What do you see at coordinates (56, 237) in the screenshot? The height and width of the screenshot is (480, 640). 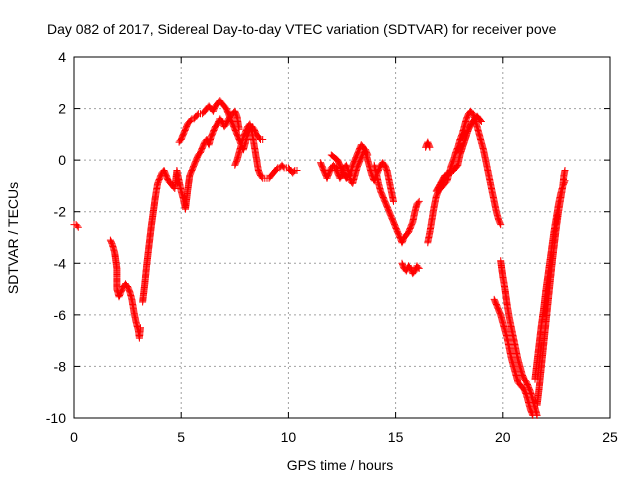 I see `y-tick-labels: -10 -8 -6 -4 -2 0 2 4` at bounding box center [56, 237].